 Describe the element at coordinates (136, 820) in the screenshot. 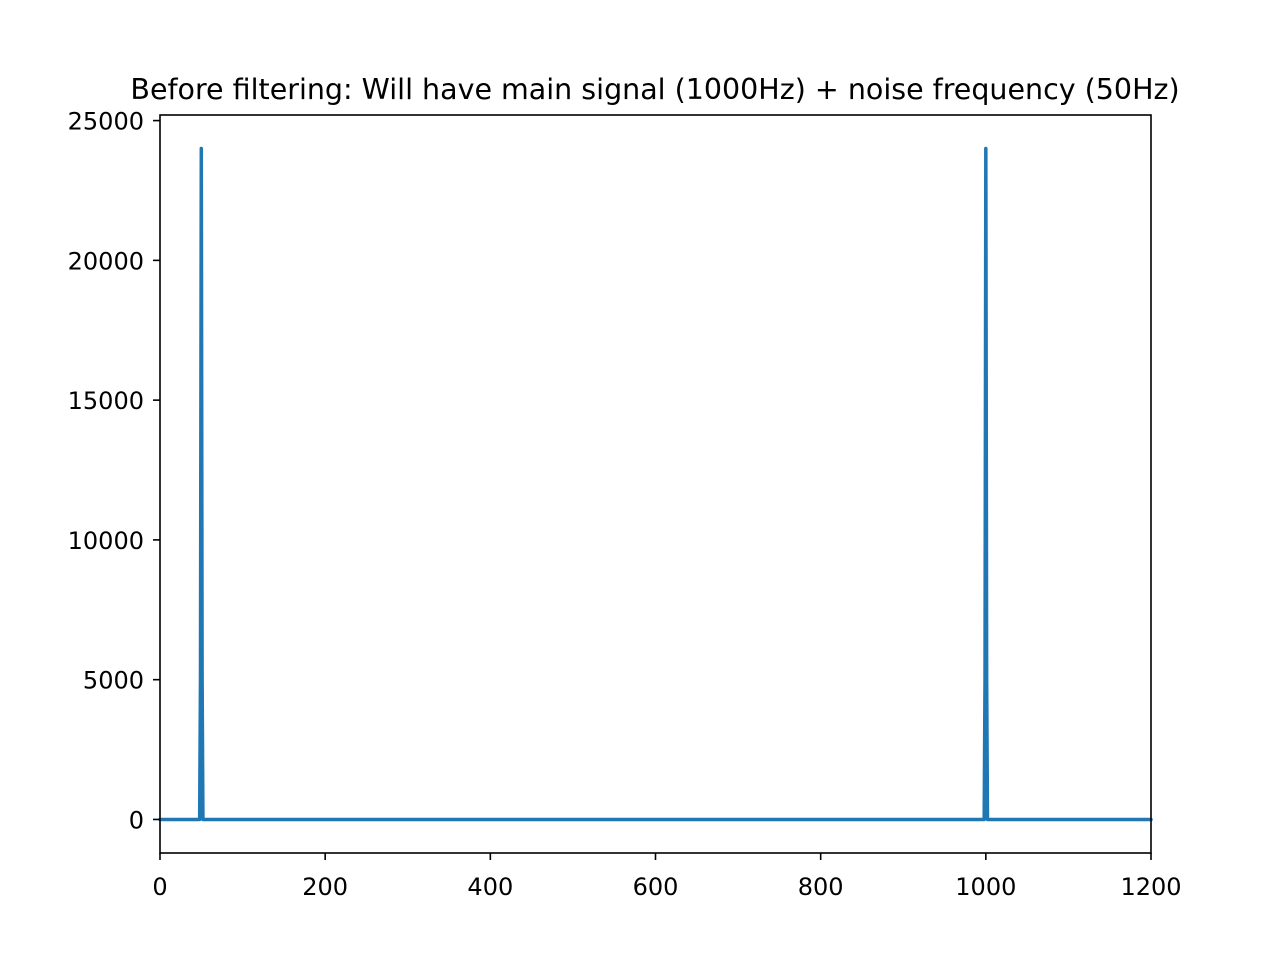

I see `y-tick-label: 0` at that location.